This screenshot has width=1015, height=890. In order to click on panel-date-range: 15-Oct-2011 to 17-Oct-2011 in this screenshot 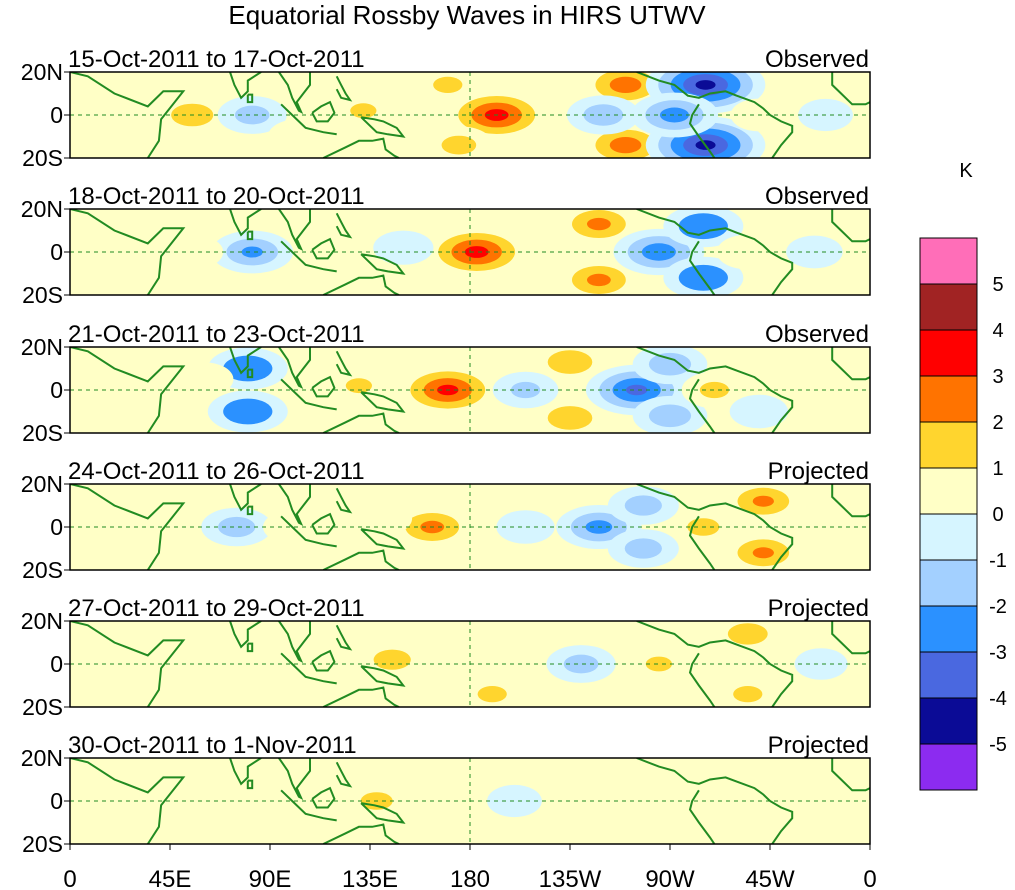, I will do `click(216, 59)`.